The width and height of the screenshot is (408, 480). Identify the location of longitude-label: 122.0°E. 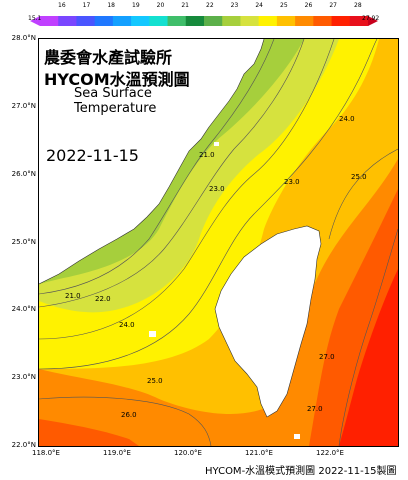
(330, 453).